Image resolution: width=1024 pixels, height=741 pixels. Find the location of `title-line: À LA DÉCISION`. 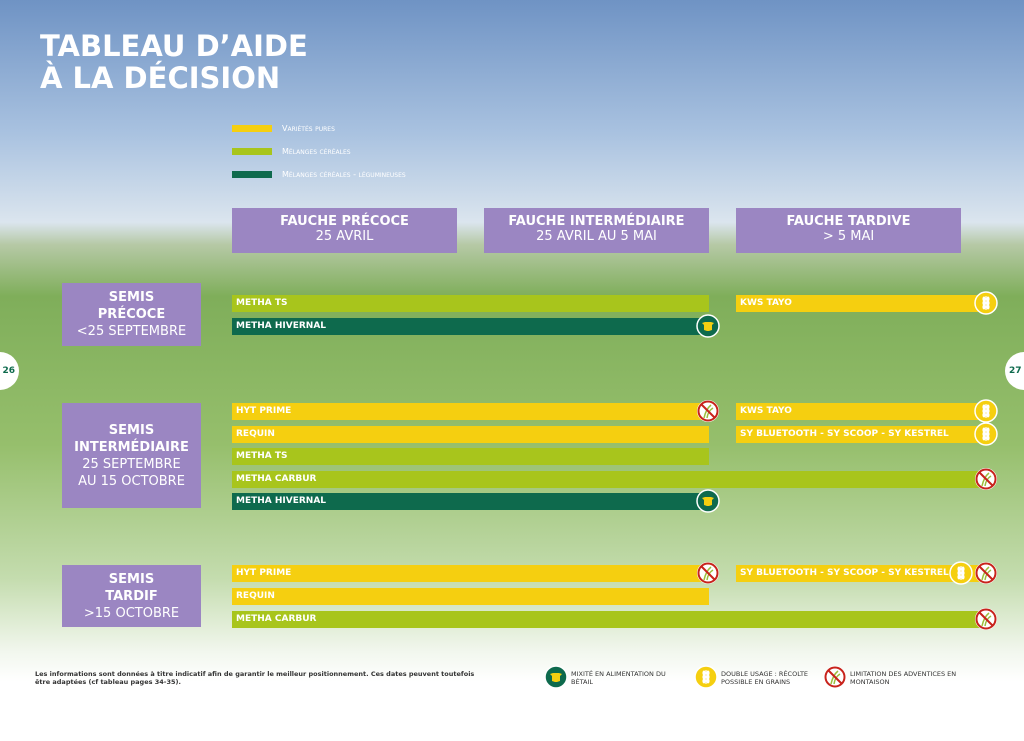

title-line: À LA DÉCISION is located at coordinates (160, 78).